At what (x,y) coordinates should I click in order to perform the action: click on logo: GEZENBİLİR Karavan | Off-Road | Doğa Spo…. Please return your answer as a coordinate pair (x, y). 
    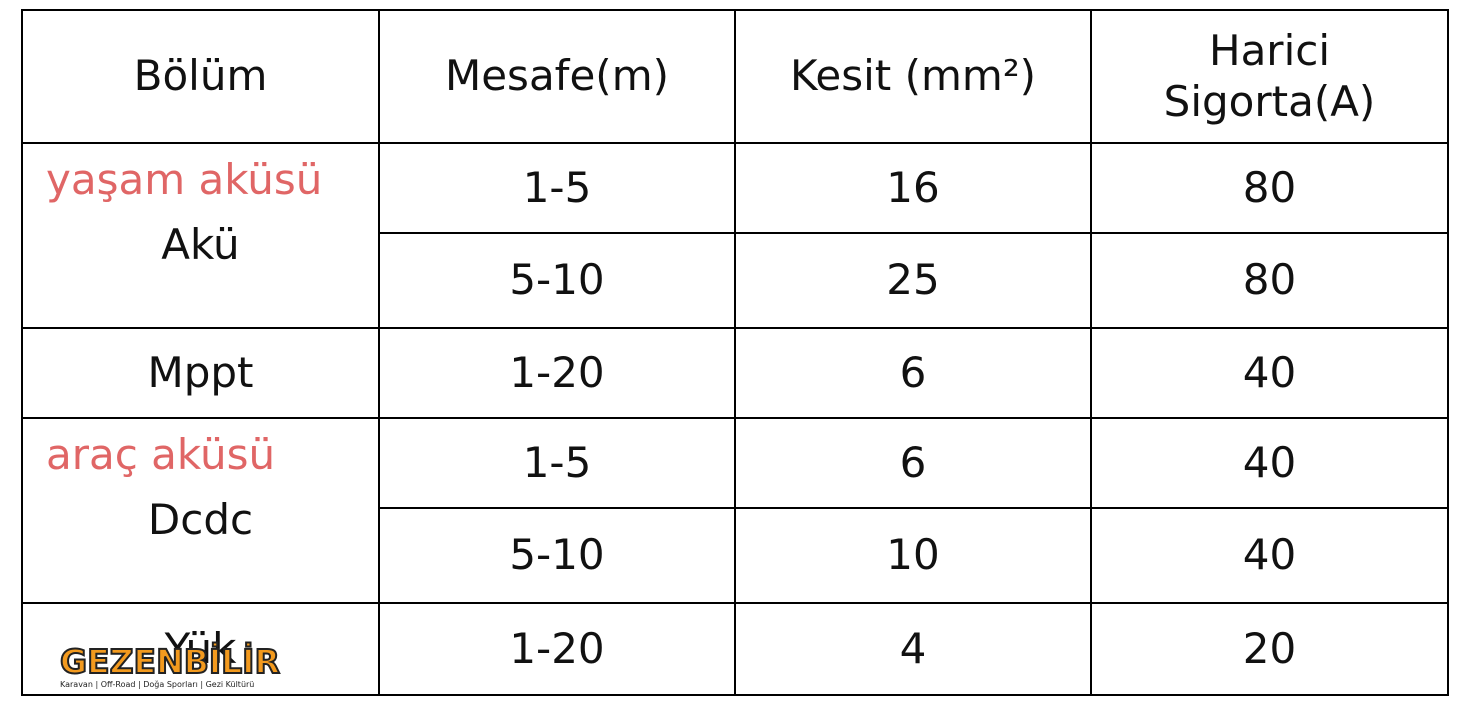
    Looking at the image, I should click on (174, 666).